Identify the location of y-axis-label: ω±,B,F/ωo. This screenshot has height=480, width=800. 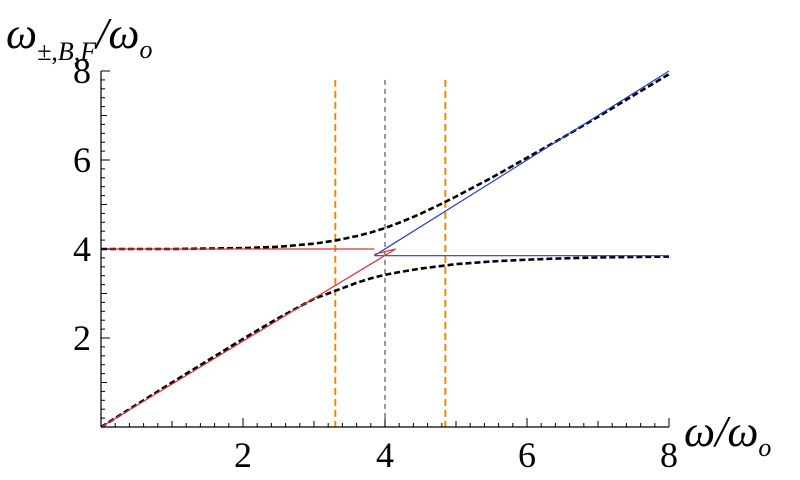
(79, 37).